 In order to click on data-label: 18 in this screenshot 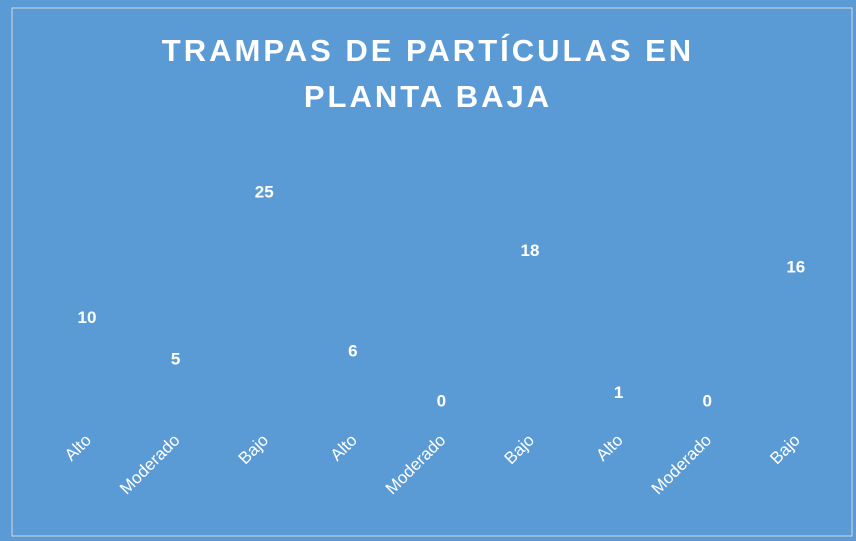, I will do `click(530, 250)`.